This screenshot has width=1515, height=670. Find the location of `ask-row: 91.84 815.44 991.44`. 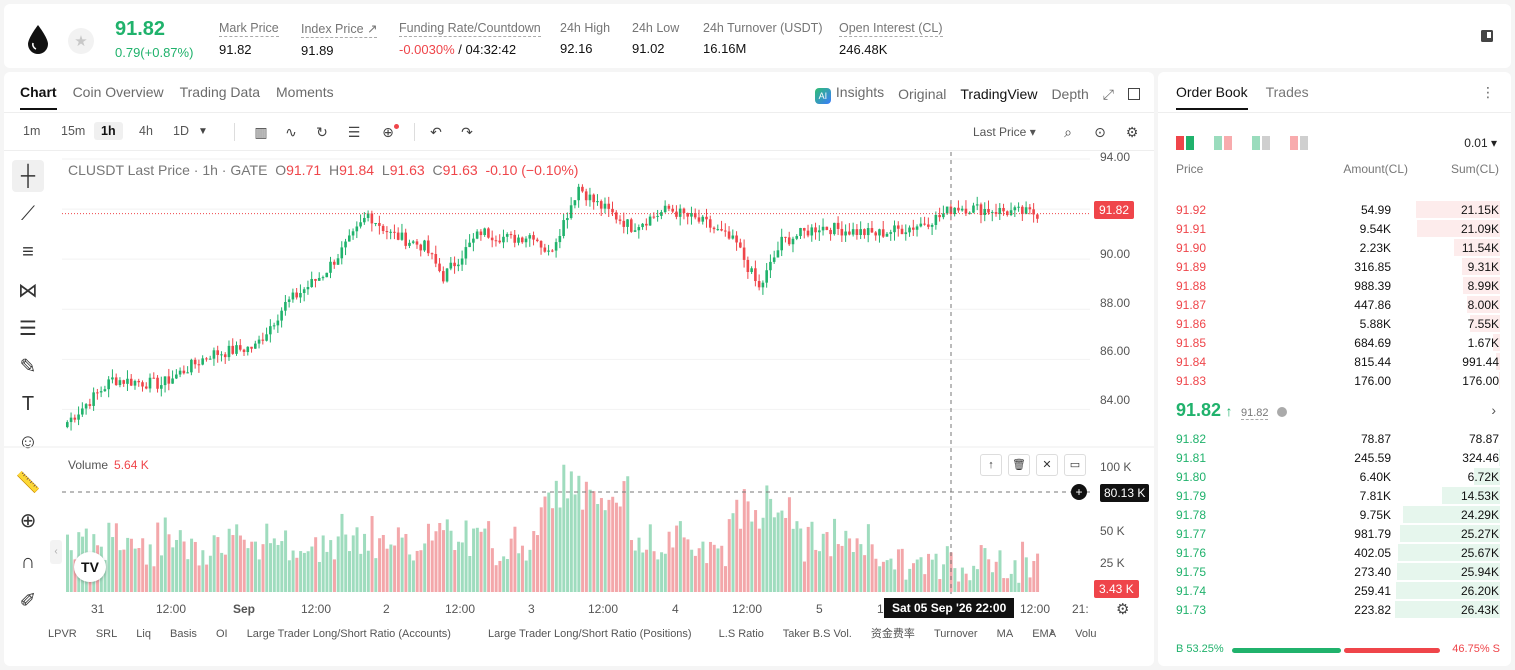

ask-row: 91.84 815.44 991.44 is located at coordinates (1334, 361).